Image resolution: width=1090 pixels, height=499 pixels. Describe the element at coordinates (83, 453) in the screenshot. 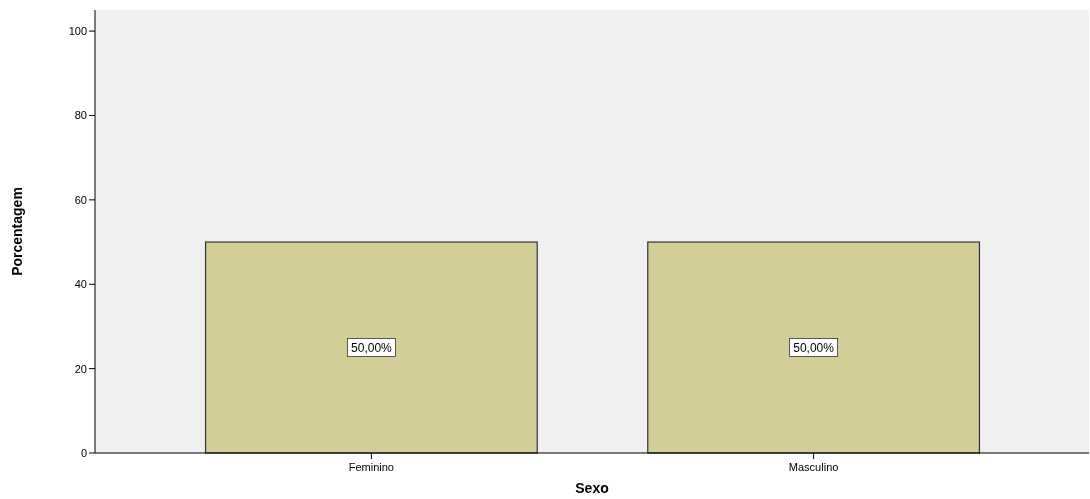

I see `y-tick-label: 0` at that location.